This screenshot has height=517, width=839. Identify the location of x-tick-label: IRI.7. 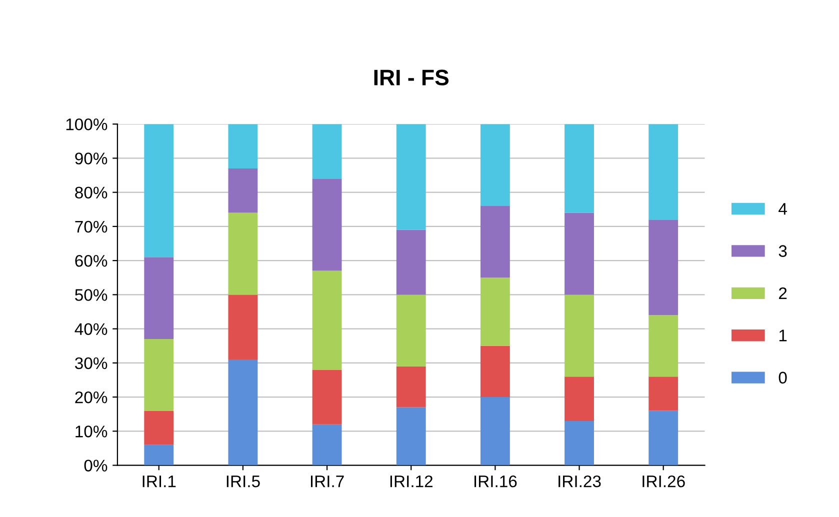
(327, 482).